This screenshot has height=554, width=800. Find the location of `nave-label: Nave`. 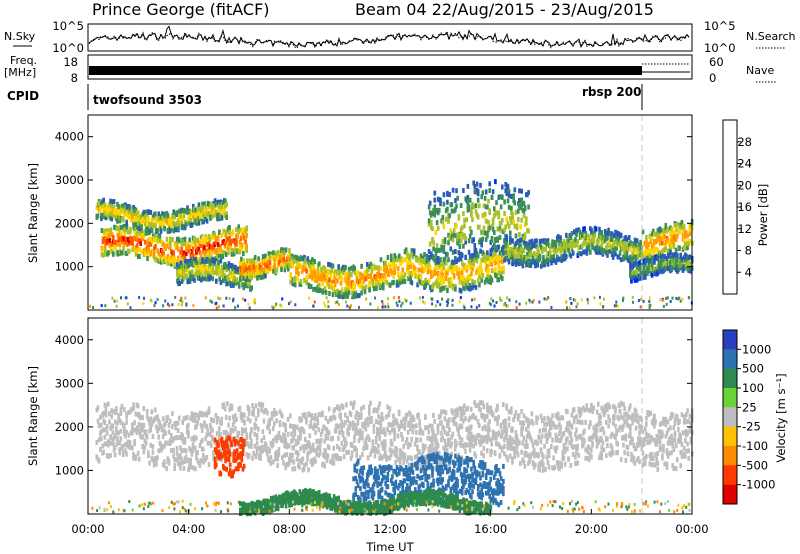

nave-label: Nave is located at coordinates (760, 70).